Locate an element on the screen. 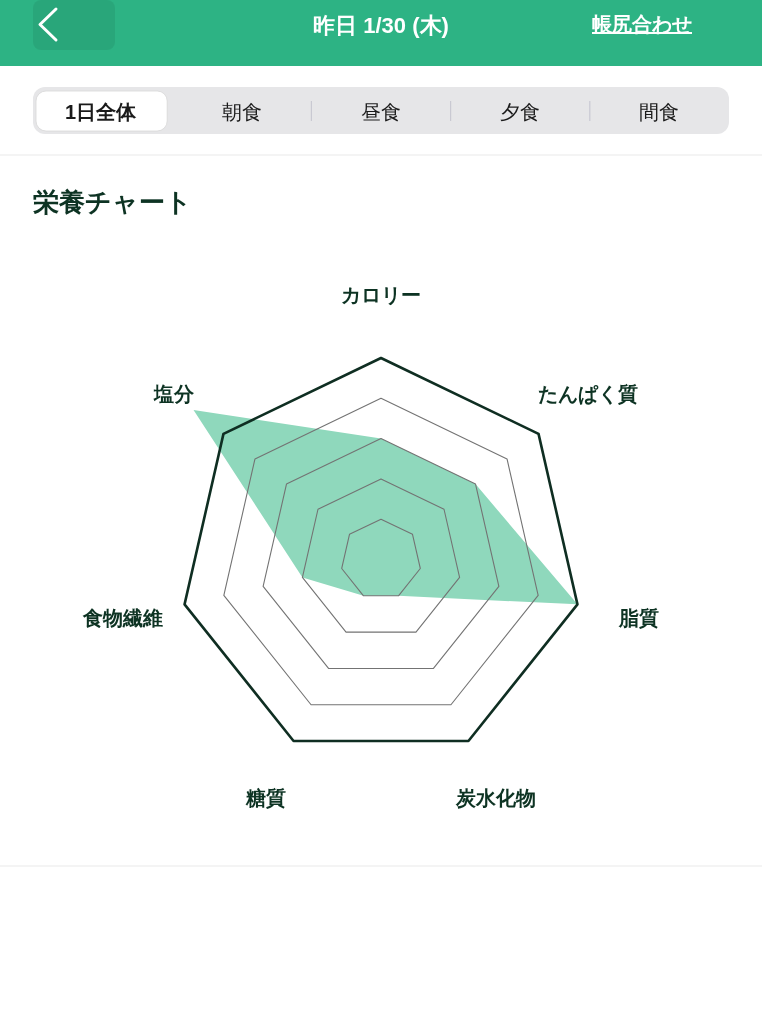 This screenshot has height=1024, width=762. tab-label: 夕食 is located at coordinates (520, 112).